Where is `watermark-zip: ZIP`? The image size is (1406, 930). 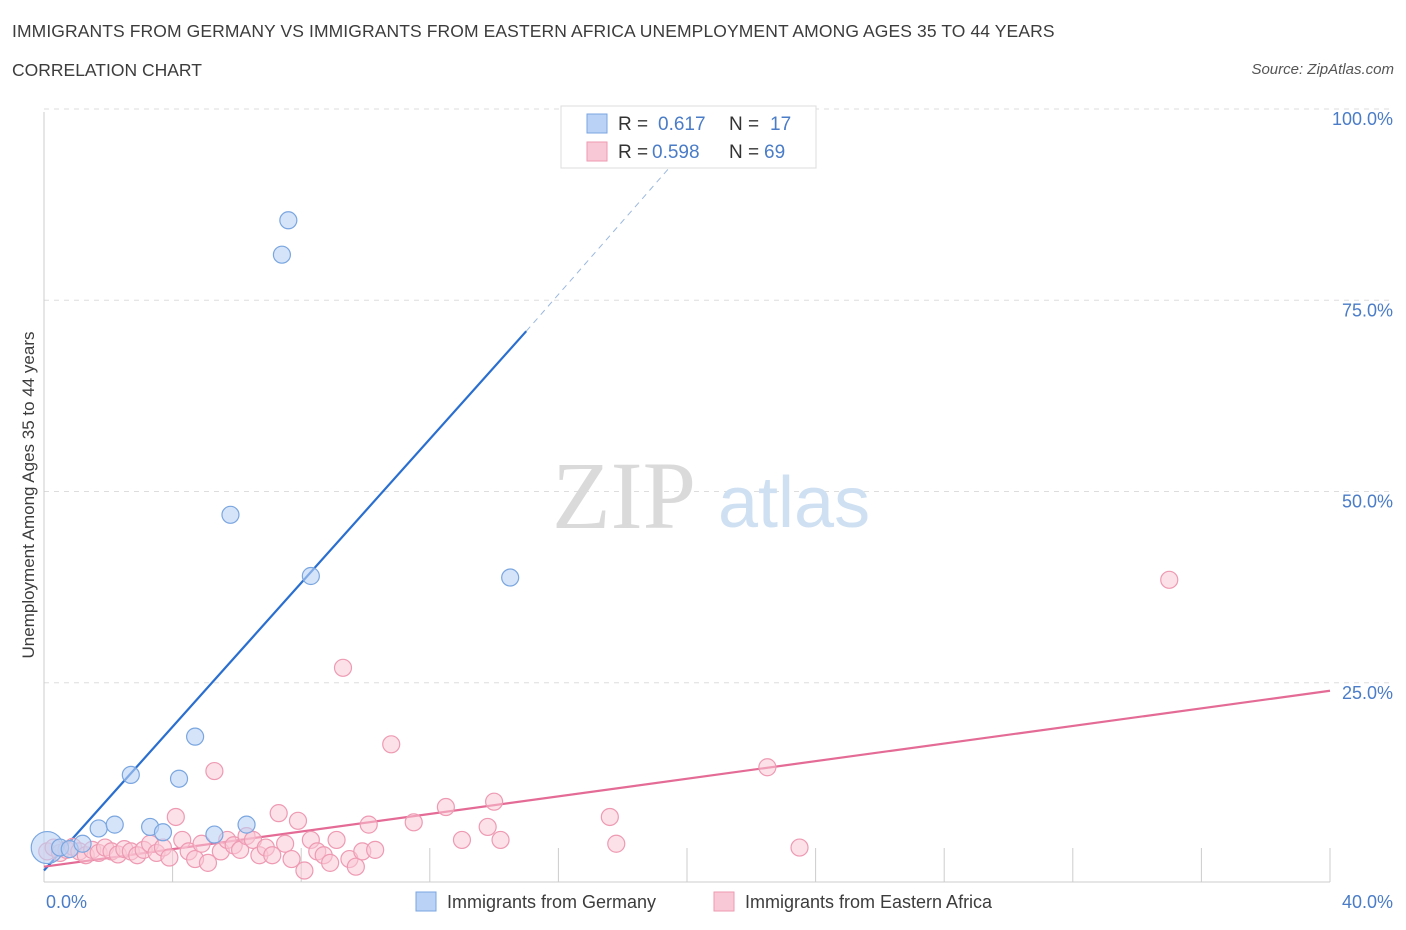 watermark-zip: ZIP is located at coordinates (624, 495).